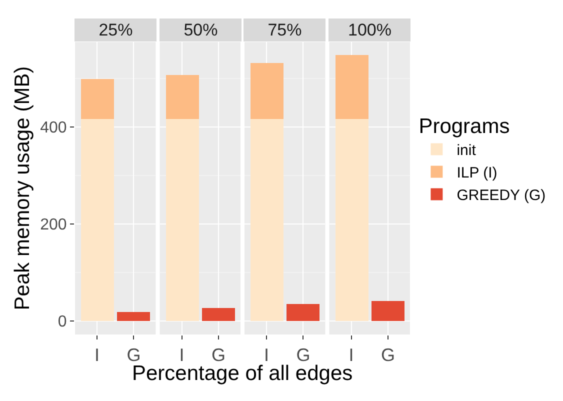 The width and height of the screenshot is (563, 401). I want to click on chart-title: 50%, so click(201, 30).